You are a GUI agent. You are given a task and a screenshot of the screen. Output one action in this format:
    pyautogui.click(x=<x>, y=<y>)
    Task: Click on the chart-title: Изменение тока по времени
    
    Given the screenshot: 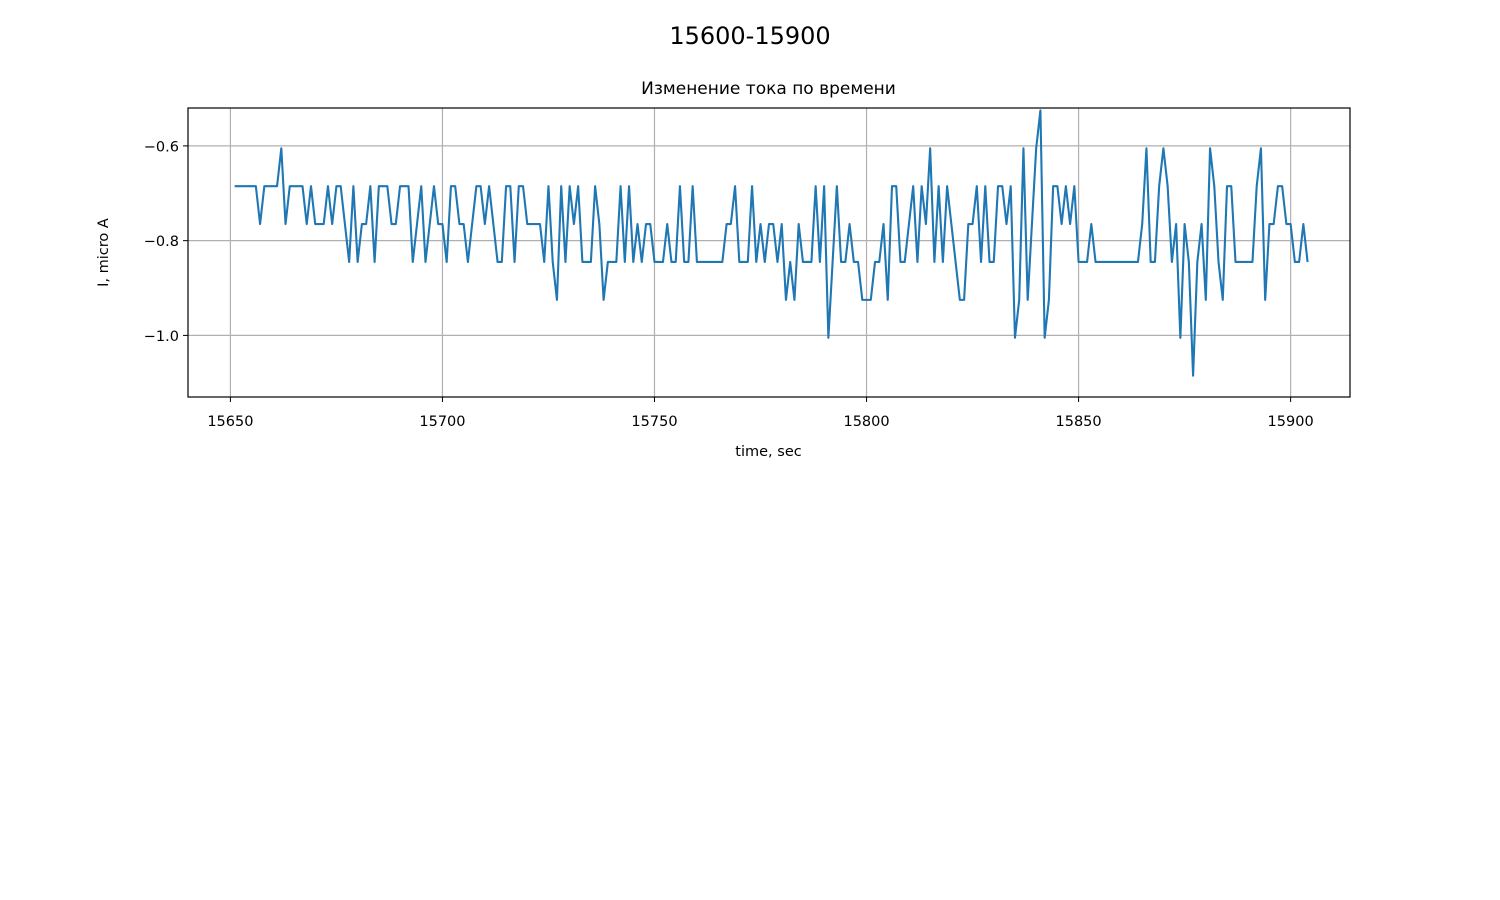 What is the action you would take?
    pyautogui.click(x=768, y=89)
    